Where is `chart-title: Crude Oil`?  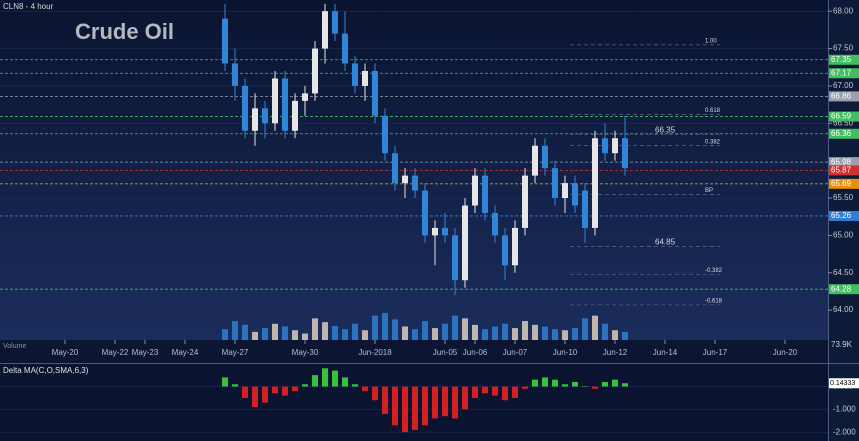
chart-title: Crude Oil is located at coordinates (124, 31).